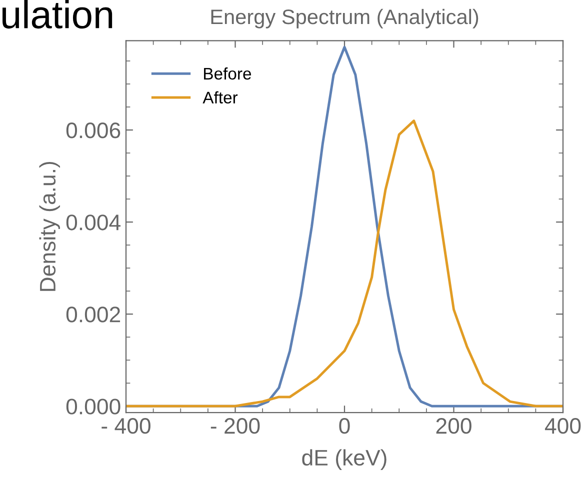  Describe the element at coordinates (93, 314) in the screenshot. I see `y-tick-label: 0.002` at that location.